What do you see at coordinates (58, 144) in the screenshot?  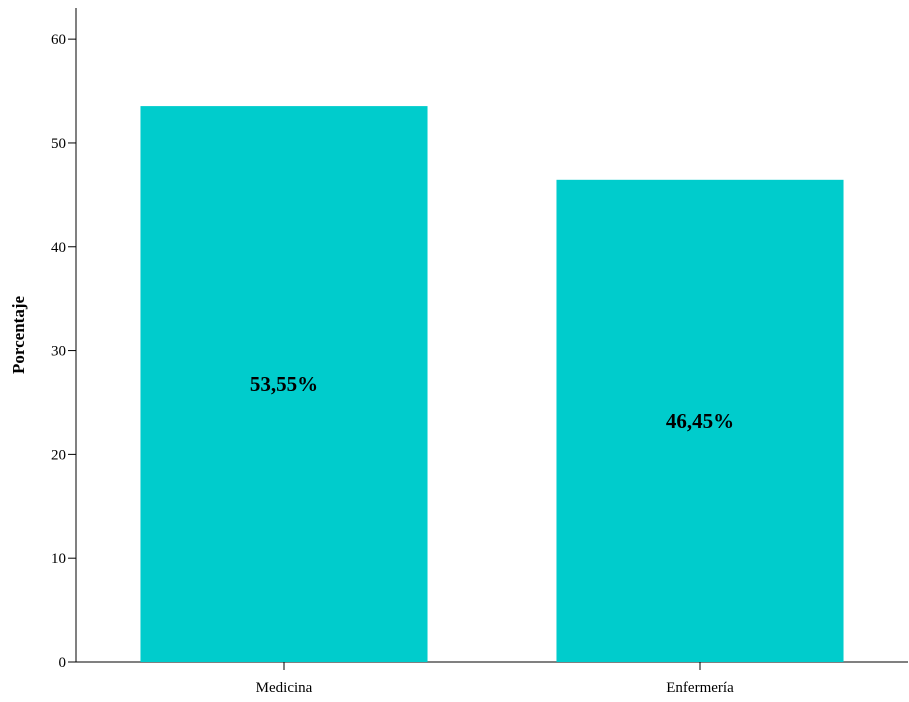 I see `y-tick-label: 50` at bounding box center [58, 144].